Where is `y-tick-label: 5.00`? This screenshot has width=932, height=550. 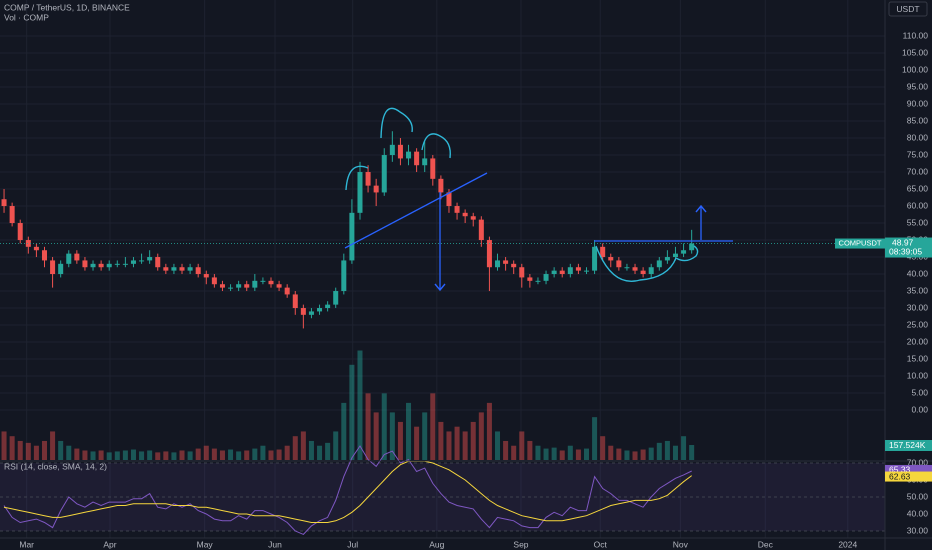
y-tick-label: 5.00 is located at coordinates (919, 392).